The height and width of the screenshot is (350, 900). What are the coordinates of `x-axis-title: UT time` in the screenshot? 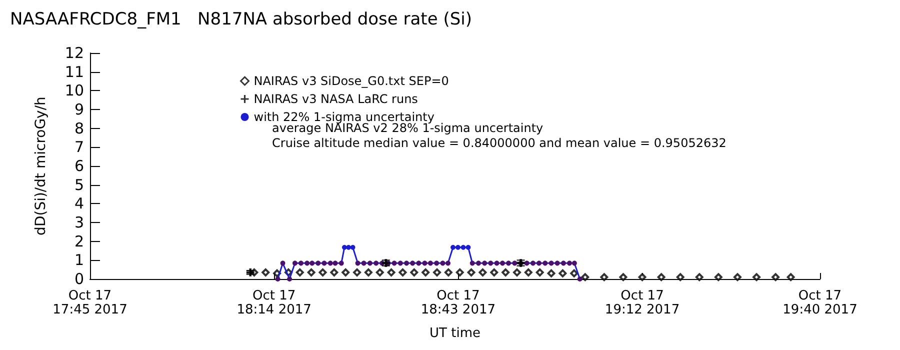 It's located at (455, 333).